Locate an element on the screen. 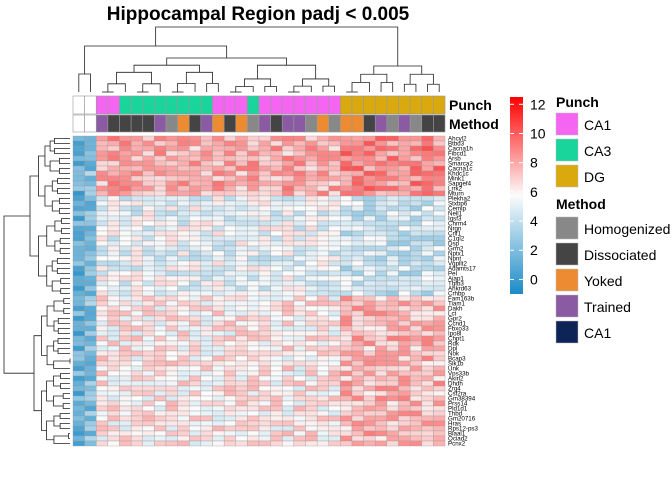  gene-label: Thbd is located at coordinates (455, 414).